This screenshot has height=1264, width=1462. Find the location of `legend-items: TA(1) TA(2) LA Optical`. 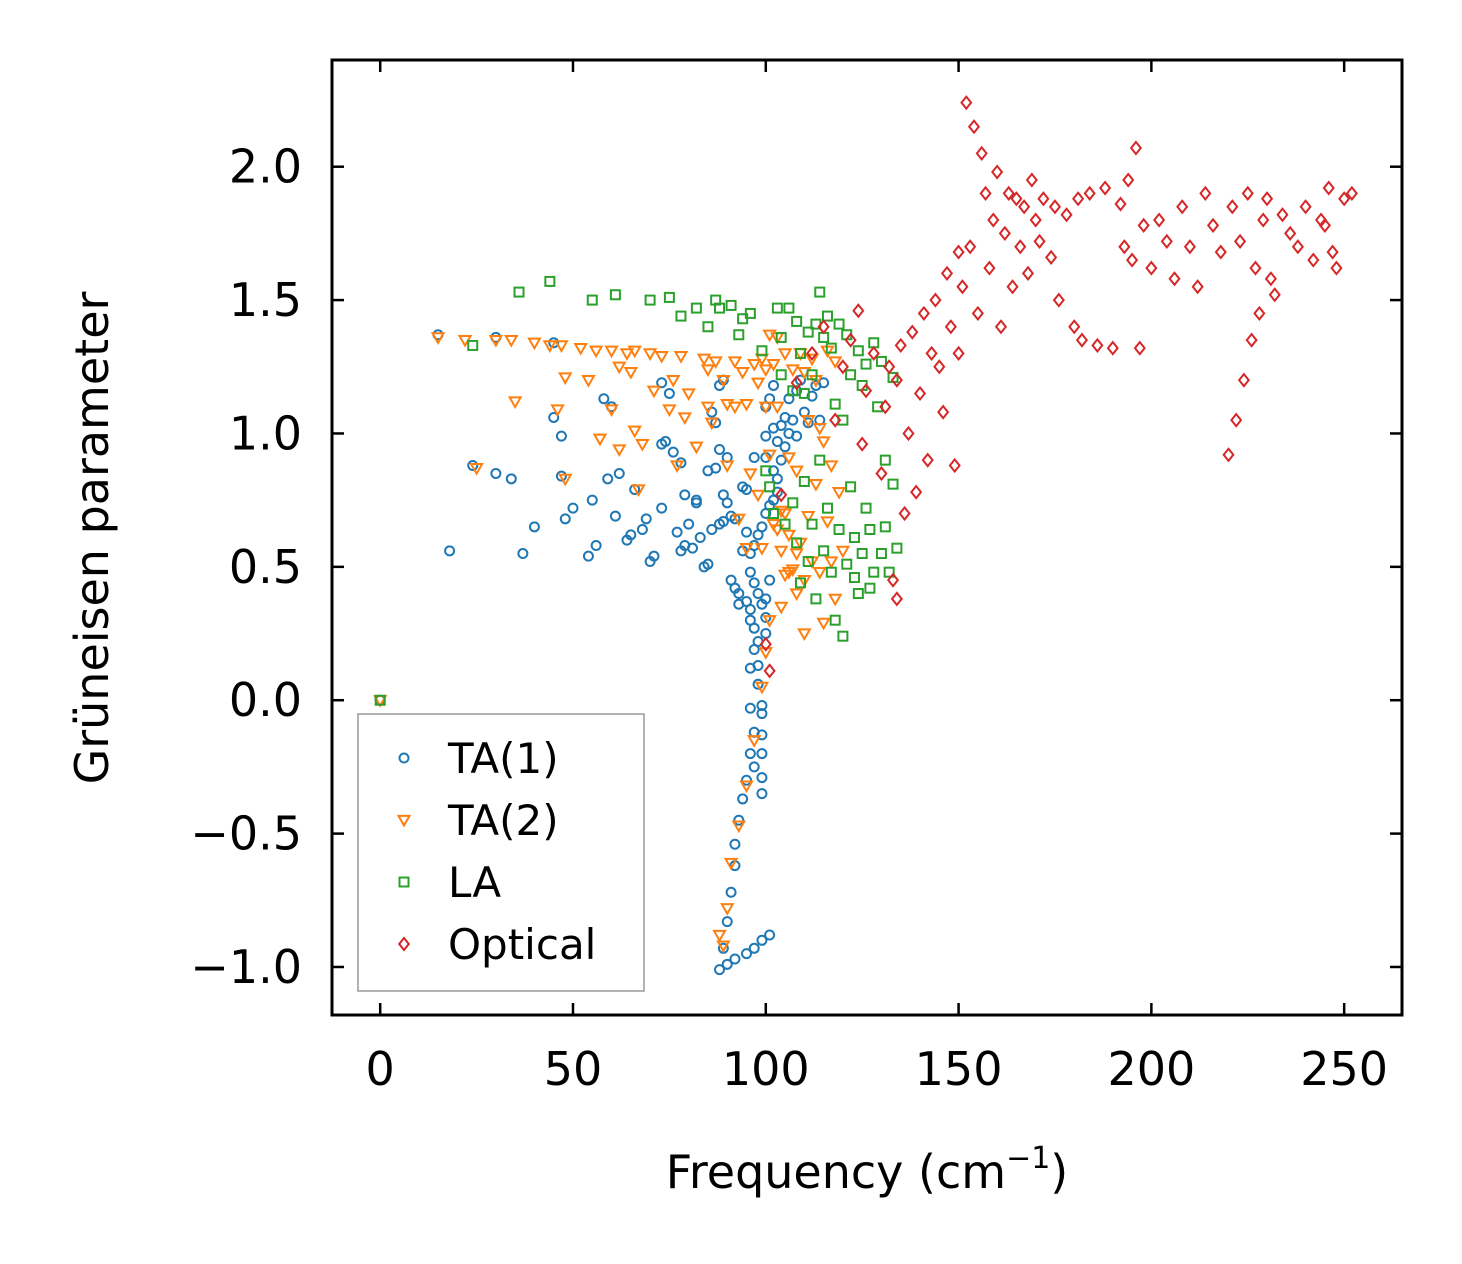

legend-items: TA(1) TA(2) LA Optical is located at coordinates (496, 851).